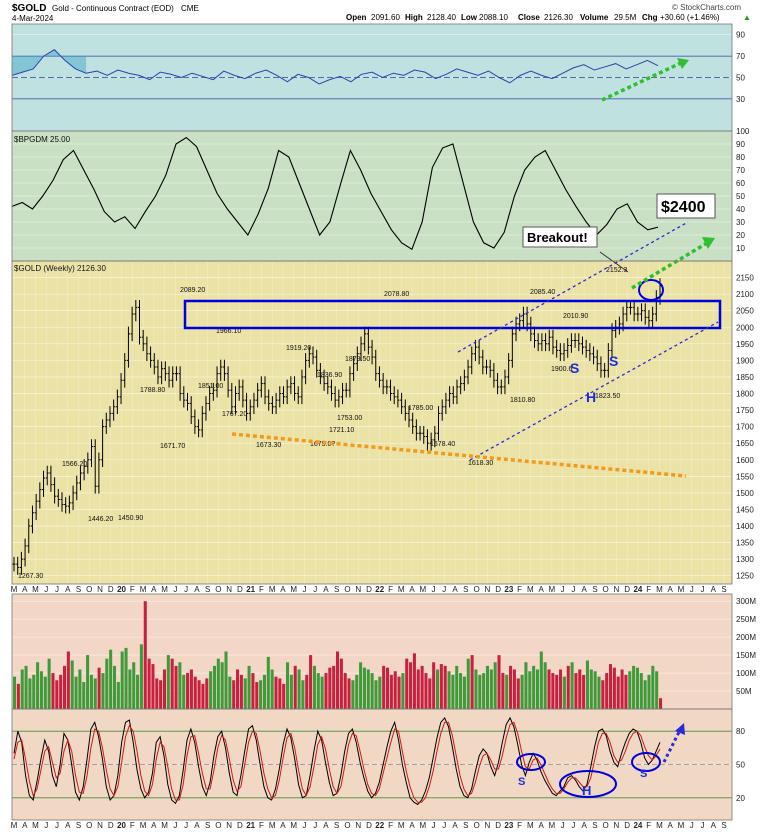 This screenshot has width=768, height=832. I want to click on bpgdm-line, so click(335, 193).